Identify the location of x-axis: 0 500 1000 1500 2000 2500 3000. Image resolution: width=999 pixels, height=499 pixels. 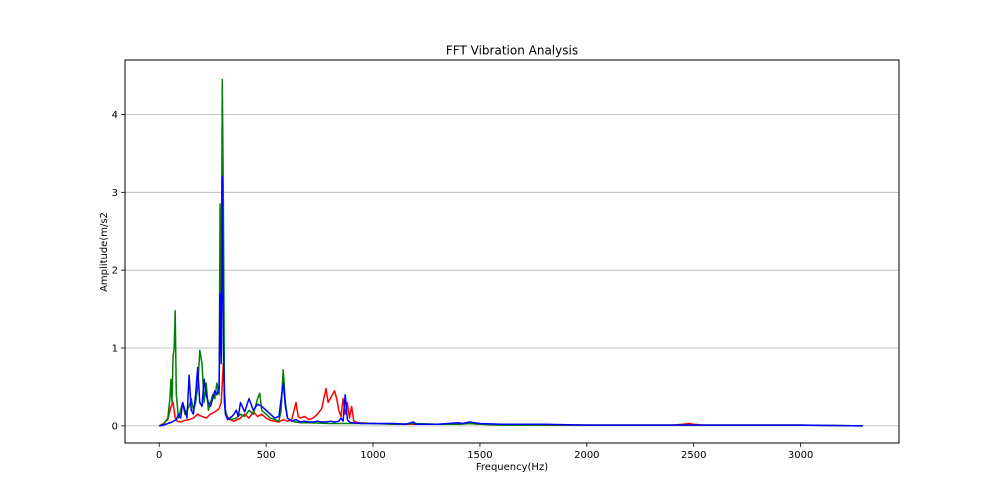
(484, 452).